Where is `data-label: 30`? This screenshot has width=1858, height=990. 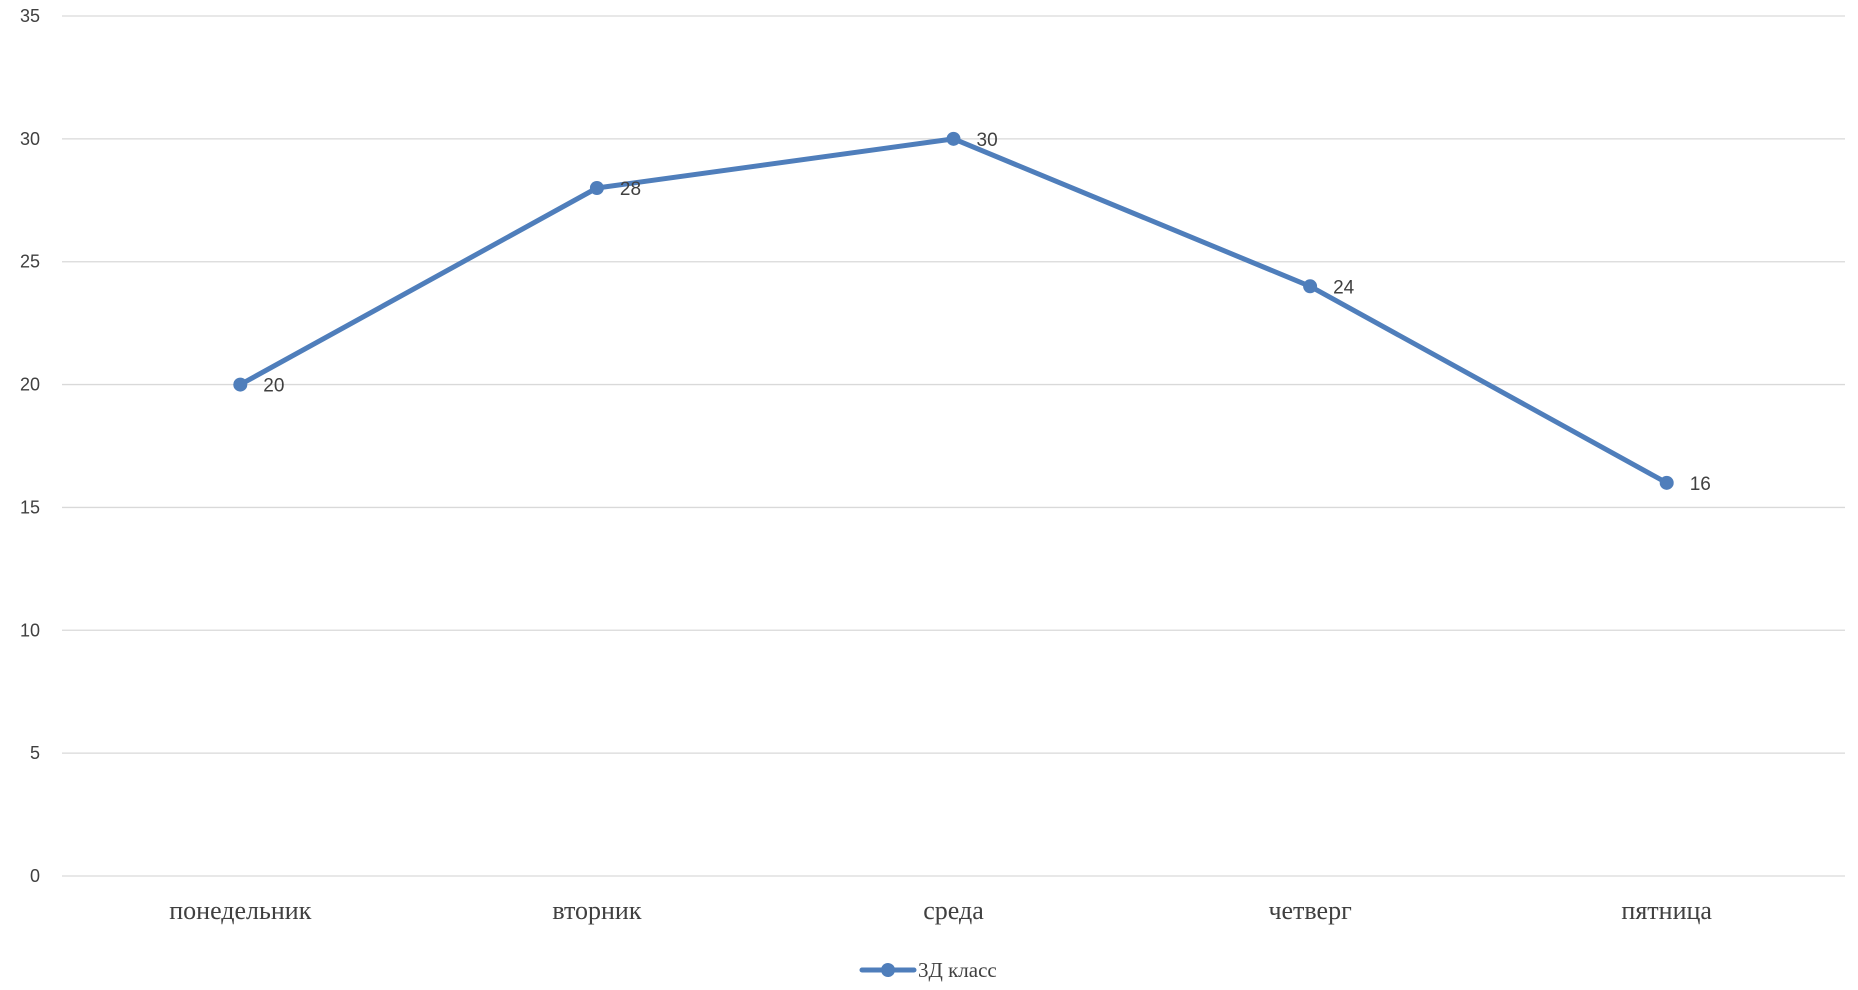
data-label: 30 is located at coordinates (987, 140).